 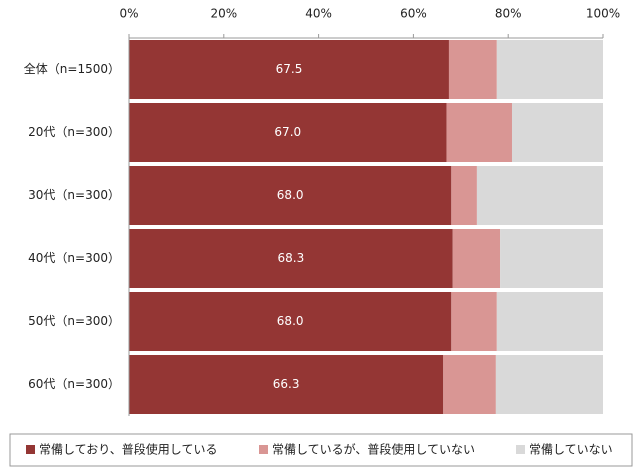 I want to click on legend-label: 常備しているが、普段使用していない, so click(x=373, y=449).